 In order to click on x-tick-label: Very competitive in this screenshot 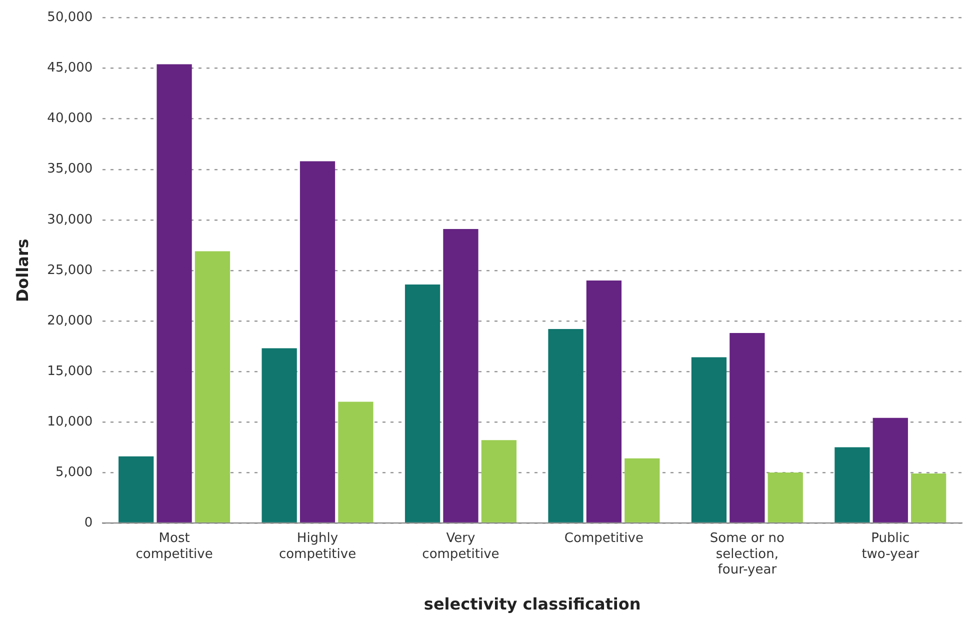, I will do `click(461, 546)`.